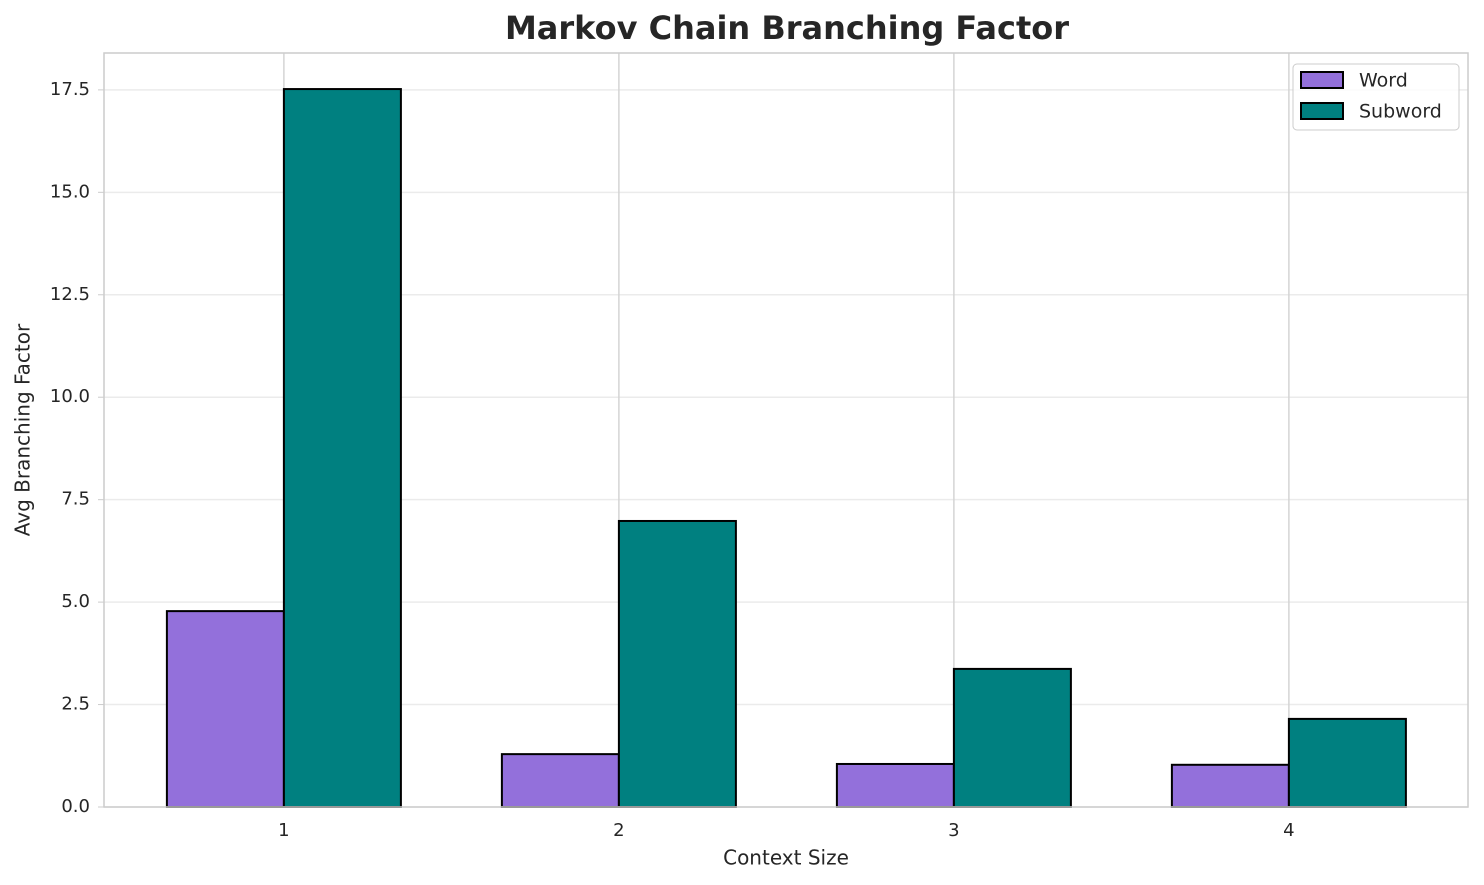 This screenshot has width=1484, height=885. What do you see at coordinates (1383, 81) in the screenshot?
I see `legend-label: Word` at bounding box center [1383, 81].